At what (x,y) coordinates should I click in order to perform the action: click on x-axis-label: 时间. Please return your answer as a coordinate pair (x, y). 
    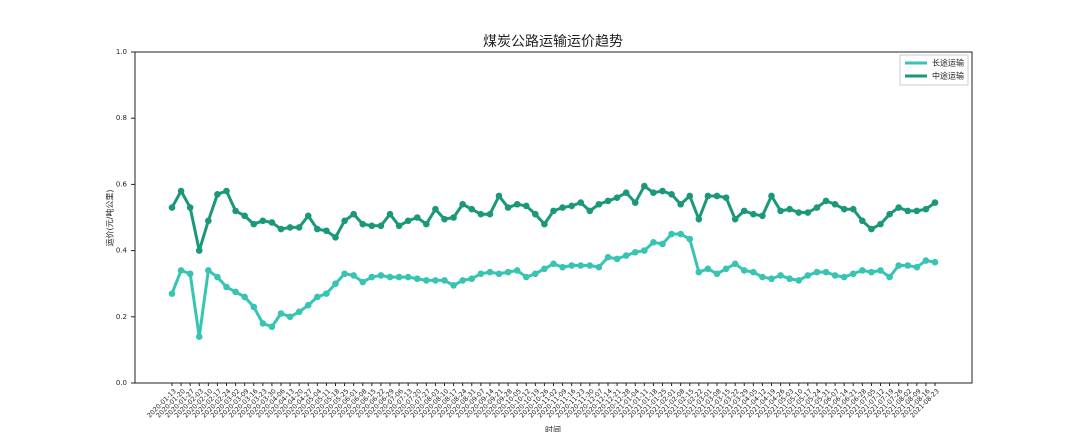
    Looking at the image, I should click on (553, 428).